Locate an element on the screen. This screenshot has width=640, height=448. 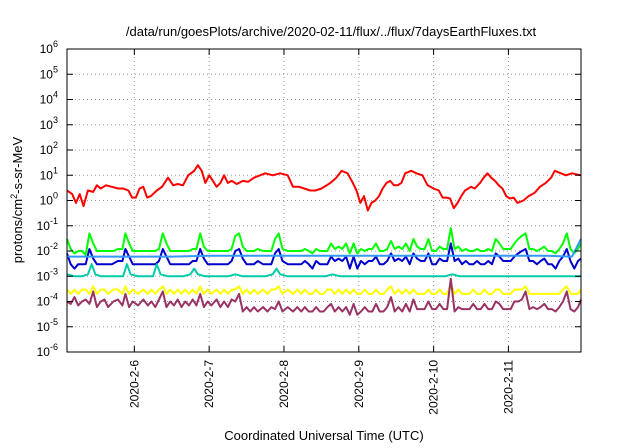
y-tick-label: 10³ is located at coordinates (49, 123).